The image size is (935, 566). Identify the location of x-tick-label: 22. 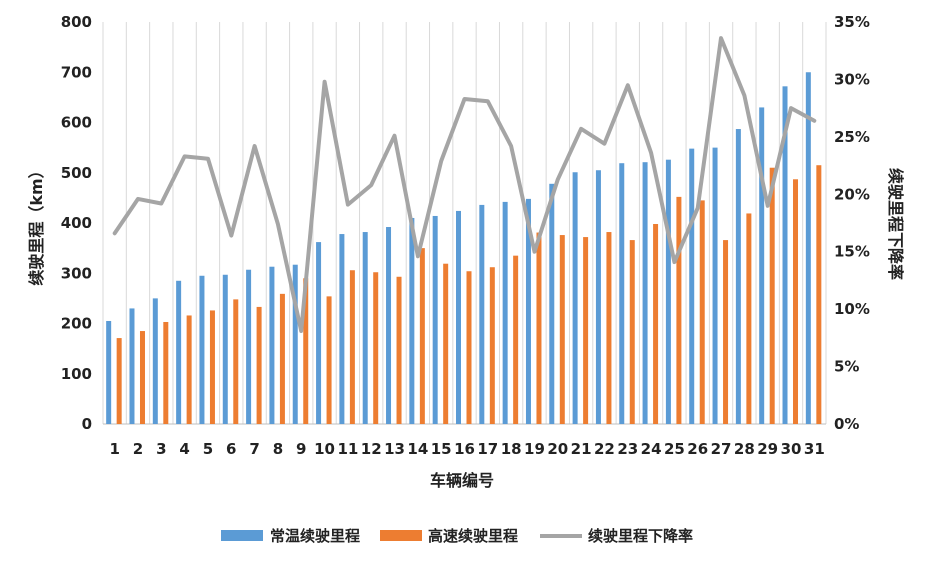
(604, 449).